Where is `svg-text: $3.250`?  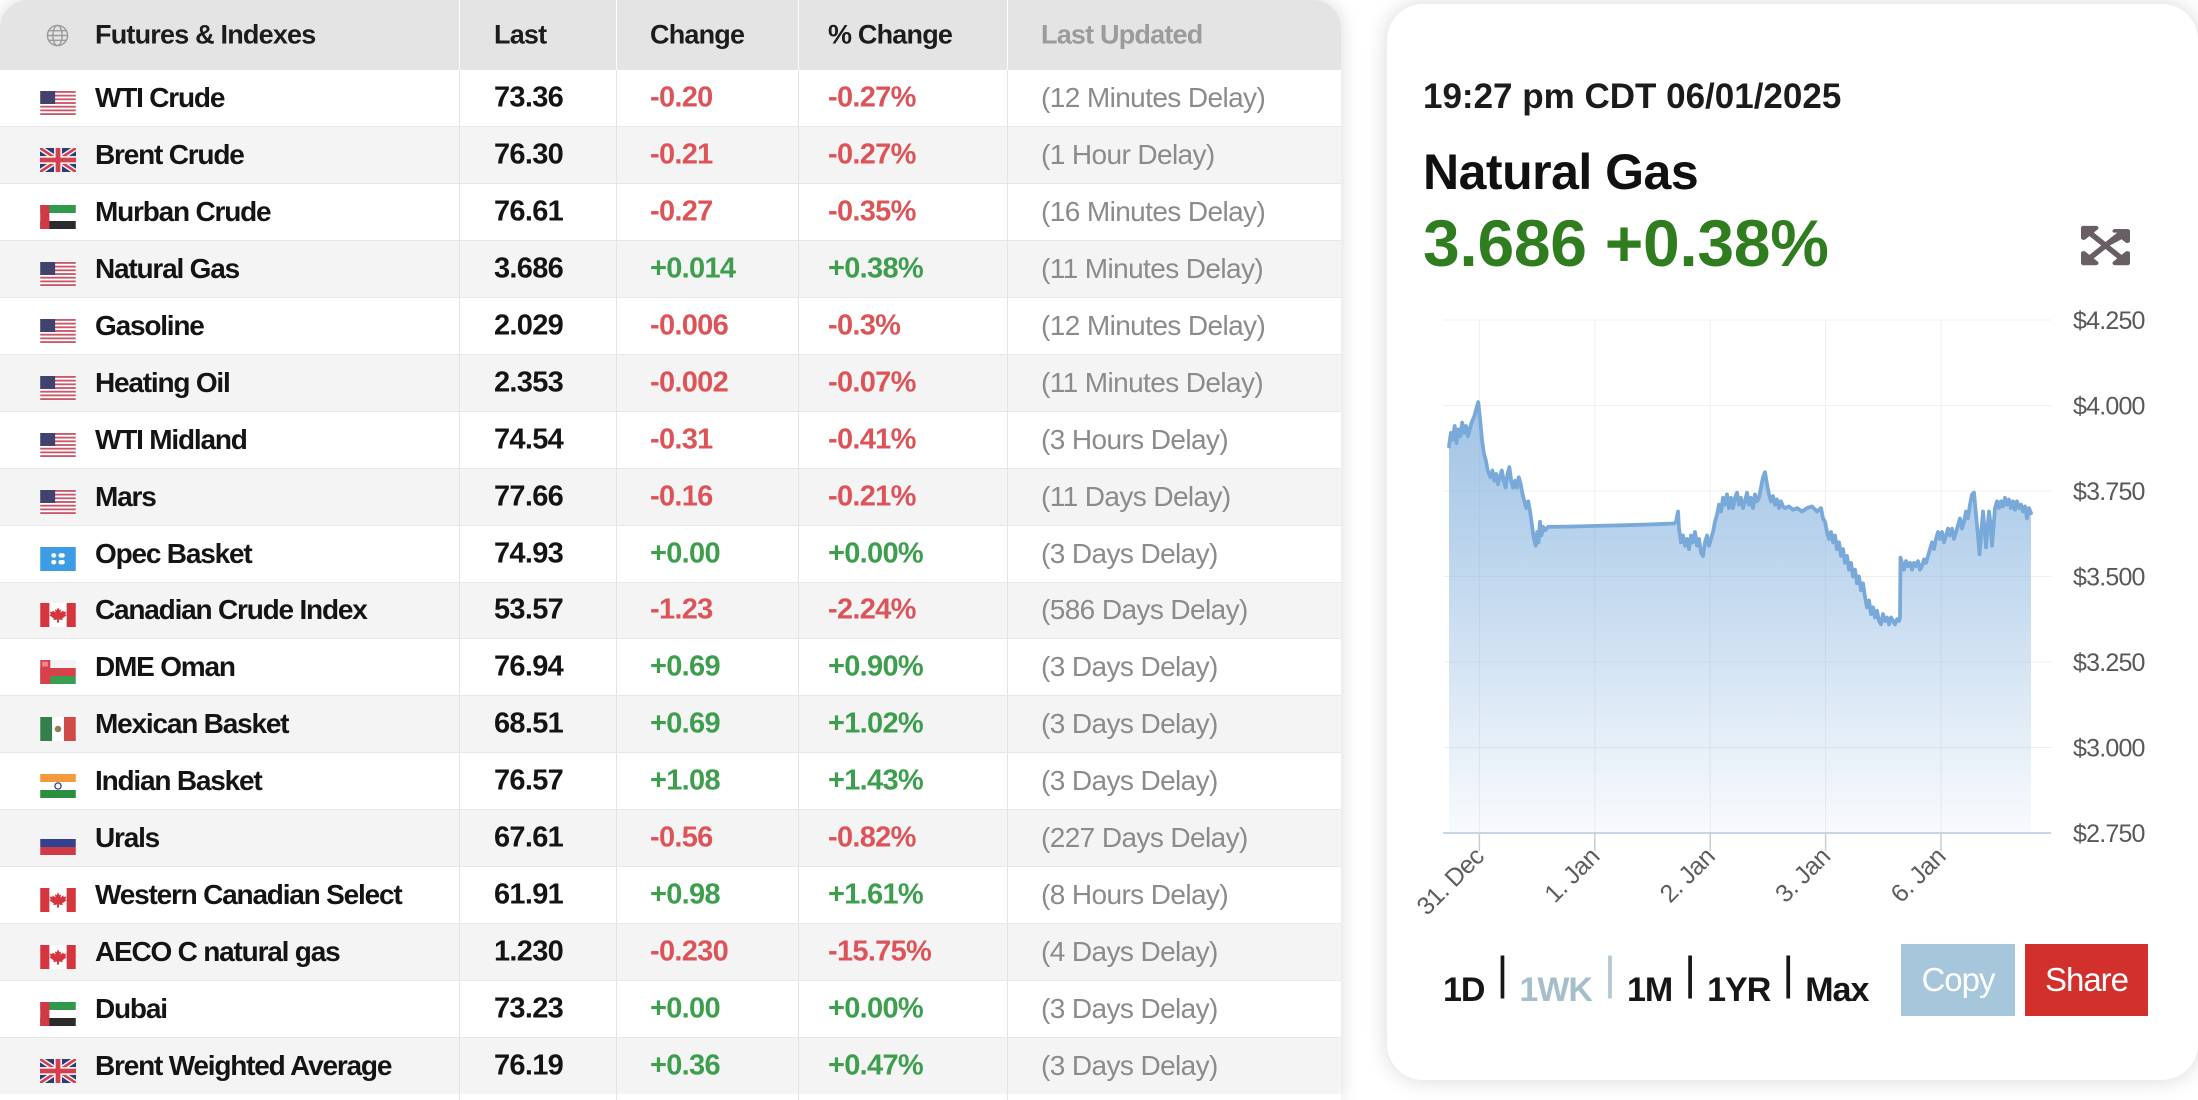
svg-text: $3.250 is located at coordinates (2109, 663).